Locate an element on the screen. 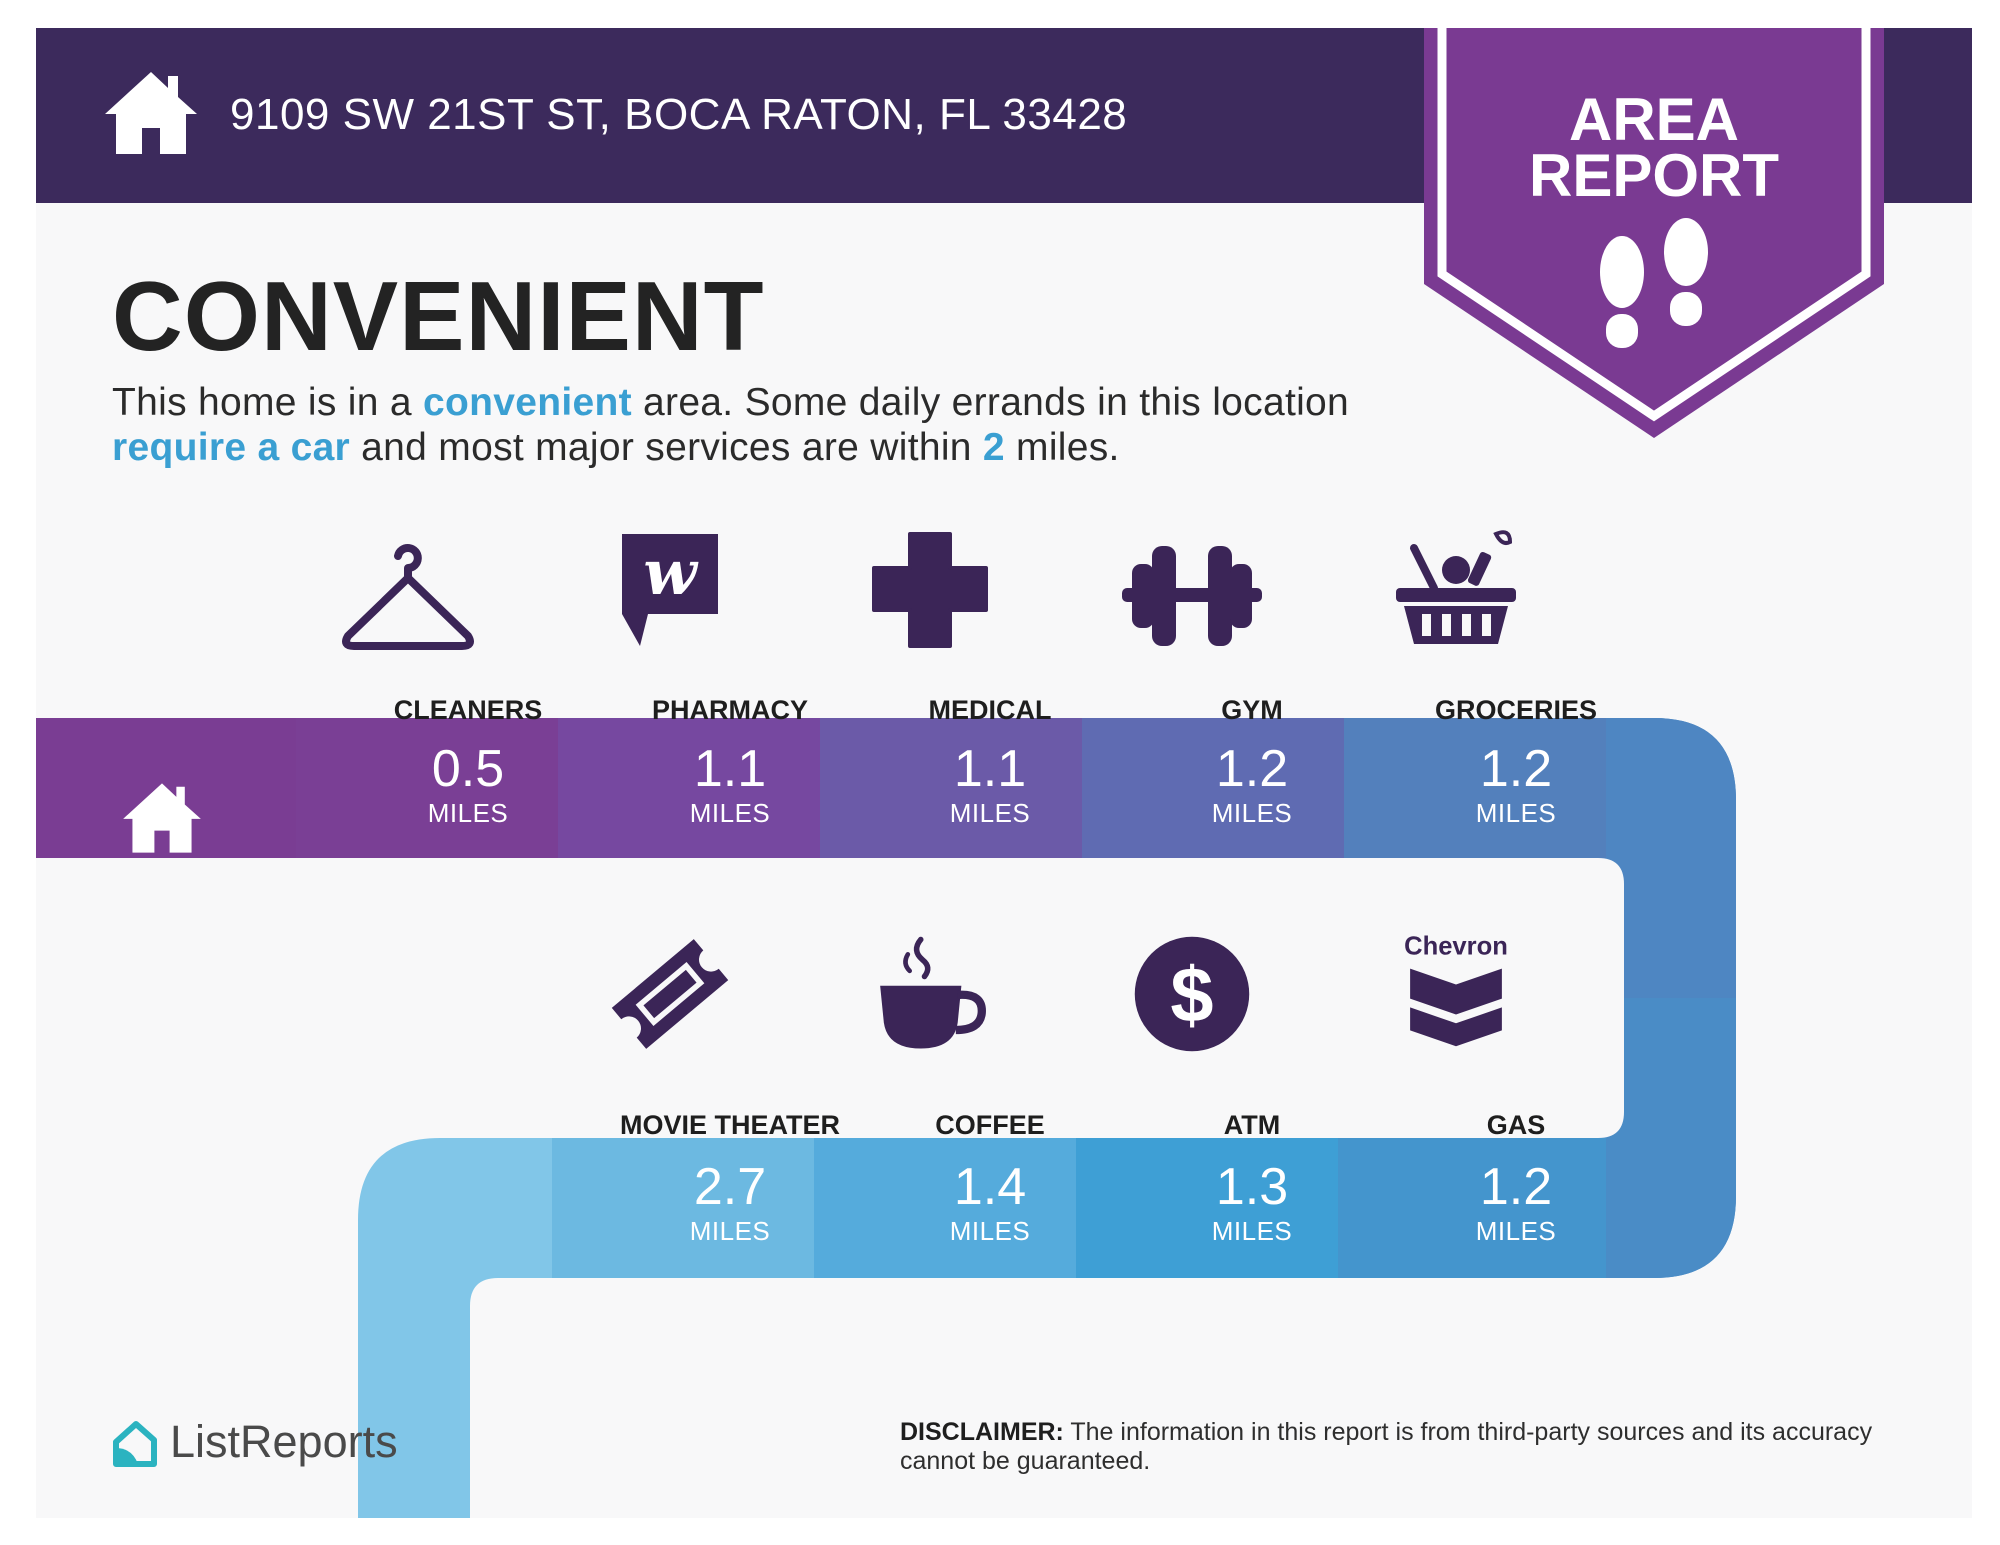 The width and height of the screenshot is (2000, 1545). distance-cleaners: 0.5 MILES is located at coordinates (468, 784).